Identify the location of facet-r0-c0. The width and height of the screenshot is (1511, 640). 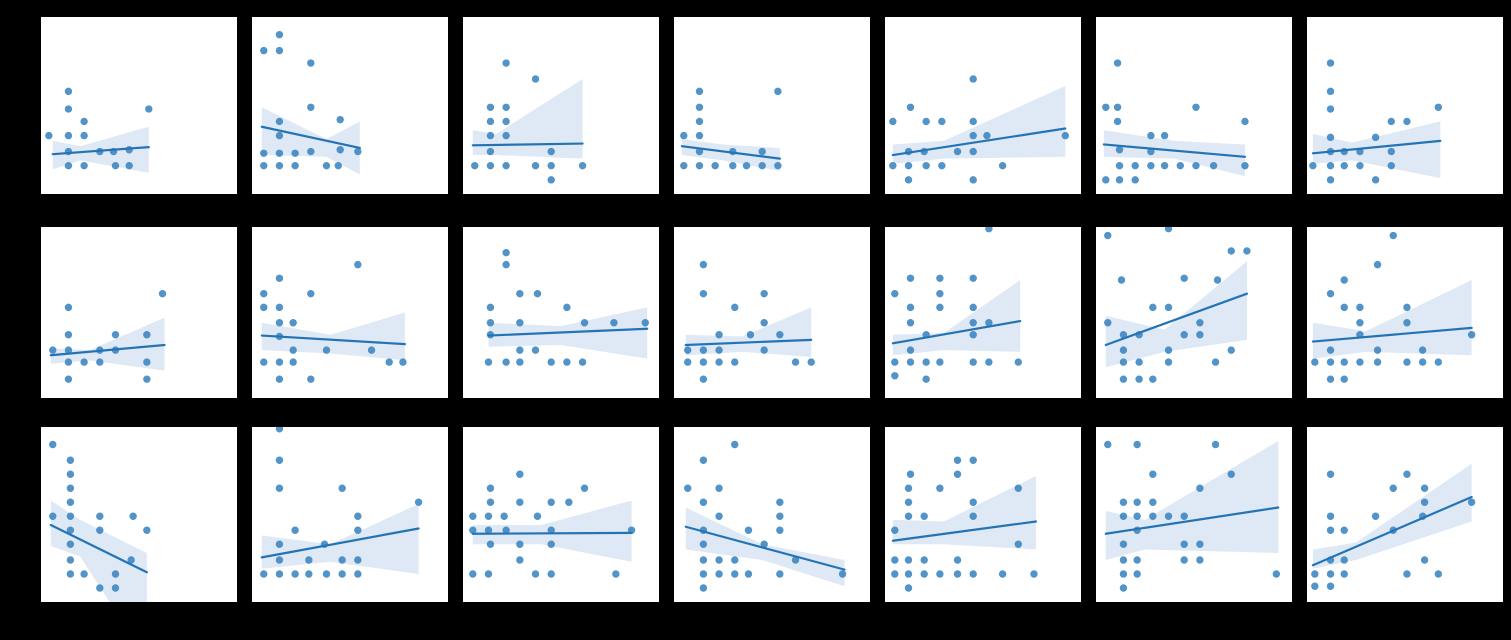
(139, 105).